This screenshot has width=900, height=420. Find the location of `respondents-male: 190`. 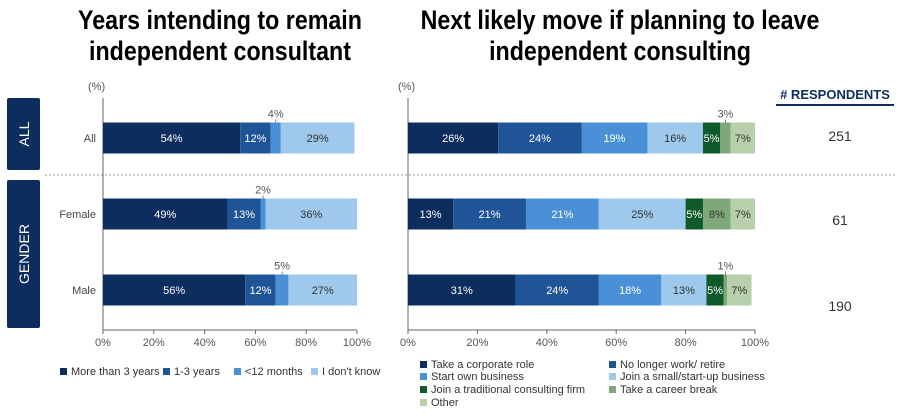

respondents-male: 190 is located at coordinates (840, 306).